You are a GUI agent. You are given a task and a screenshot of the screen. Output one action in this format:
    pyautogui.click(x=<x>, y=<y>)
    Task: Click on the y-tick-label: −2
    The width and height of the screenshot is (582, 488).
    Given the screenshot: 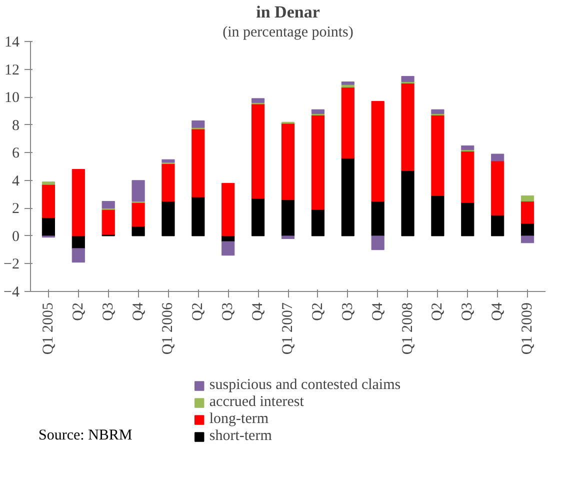 What is the action you would take?
    pyautogui.click(x=12, y=264)
    